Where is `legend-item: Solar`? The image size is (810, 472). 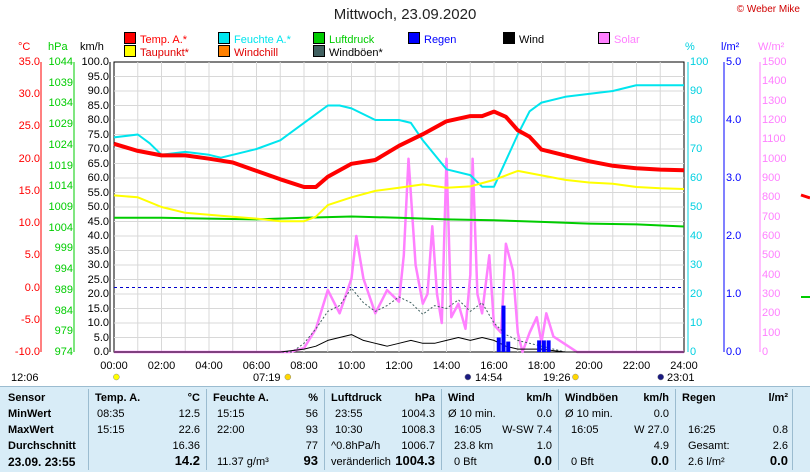
legend-item: Solar is located at coordinates (619, 39).